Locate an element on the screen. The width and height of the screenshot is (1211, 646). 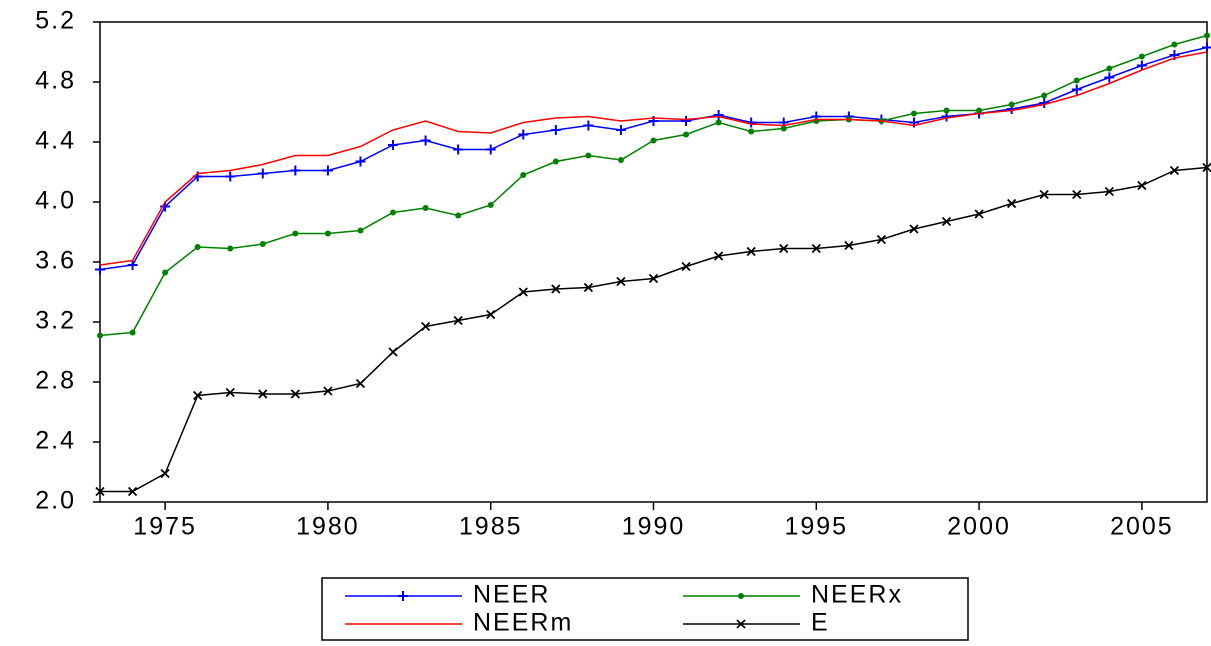
x-tick-label: 1995 is located at coordinates (816, 527).